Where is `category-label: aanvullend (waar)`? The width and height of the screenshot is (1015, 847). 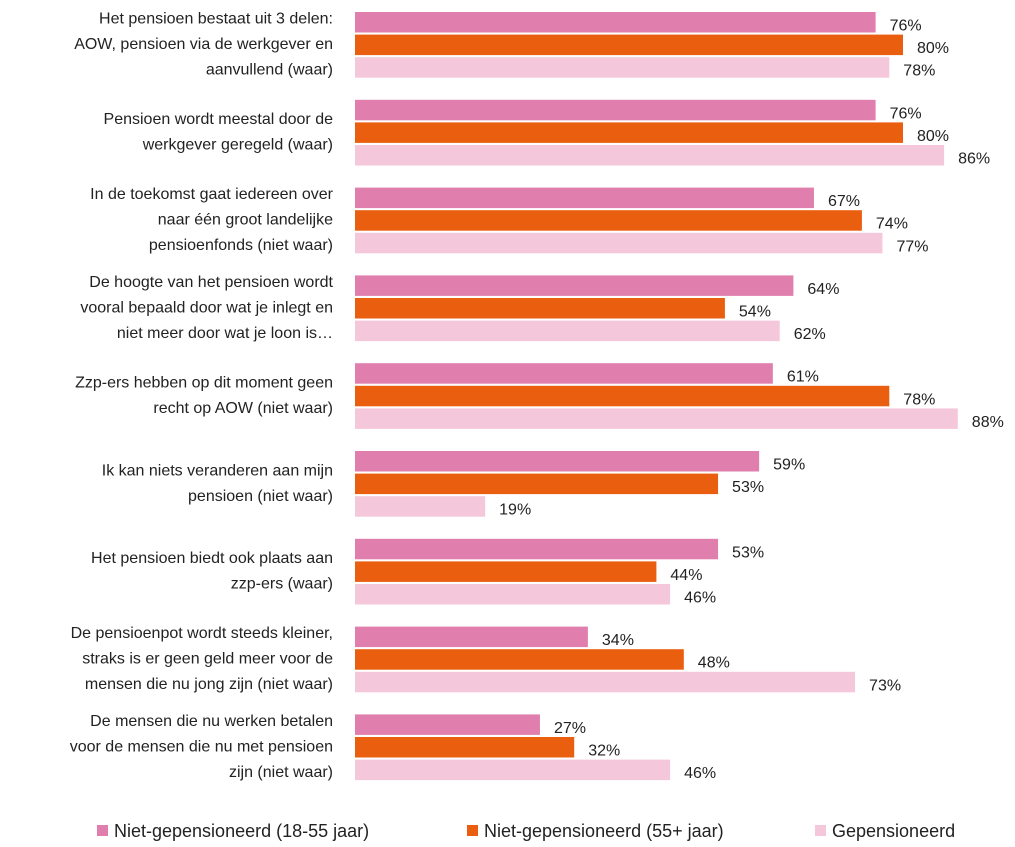
category-label: aanvullend (waar) is located at coordinates (269, 70).